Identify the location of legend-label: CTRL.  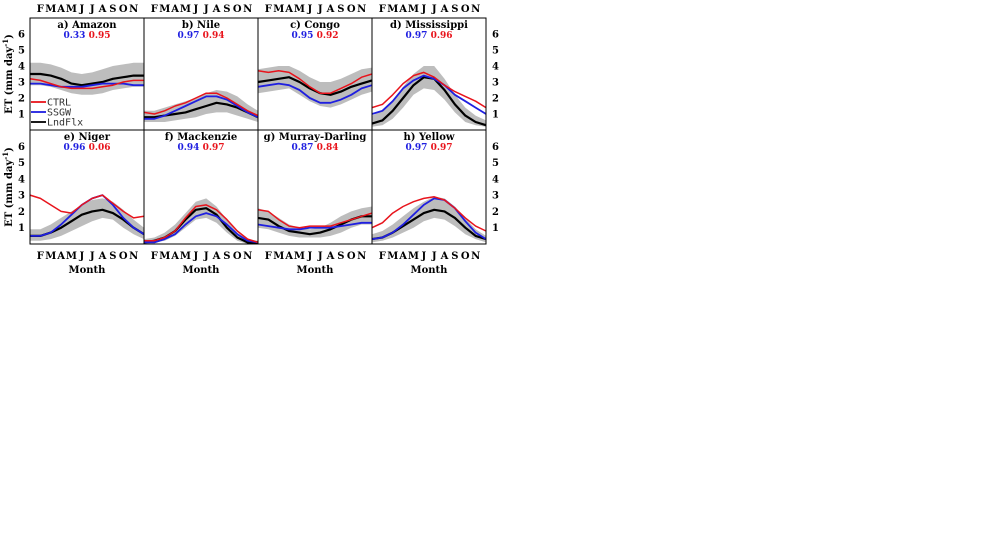
(59, 103).